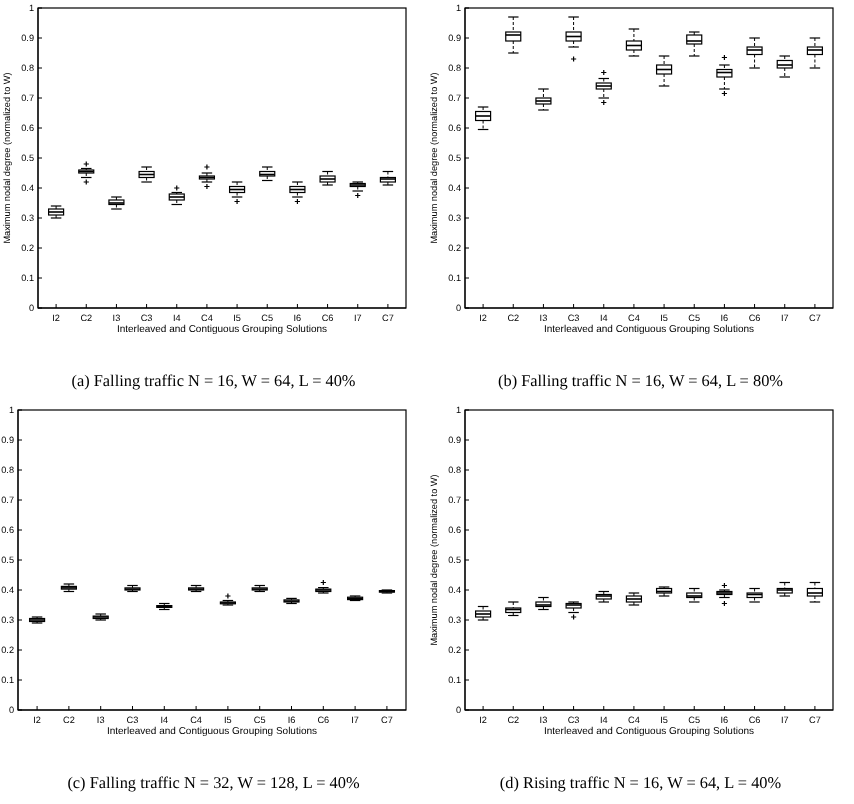 Image resolution: width=854 pixels, height=804 pixels. I want to click on text: (c) Falling traffic N = 32, W = 128, L = 40%, so click(213, 783).